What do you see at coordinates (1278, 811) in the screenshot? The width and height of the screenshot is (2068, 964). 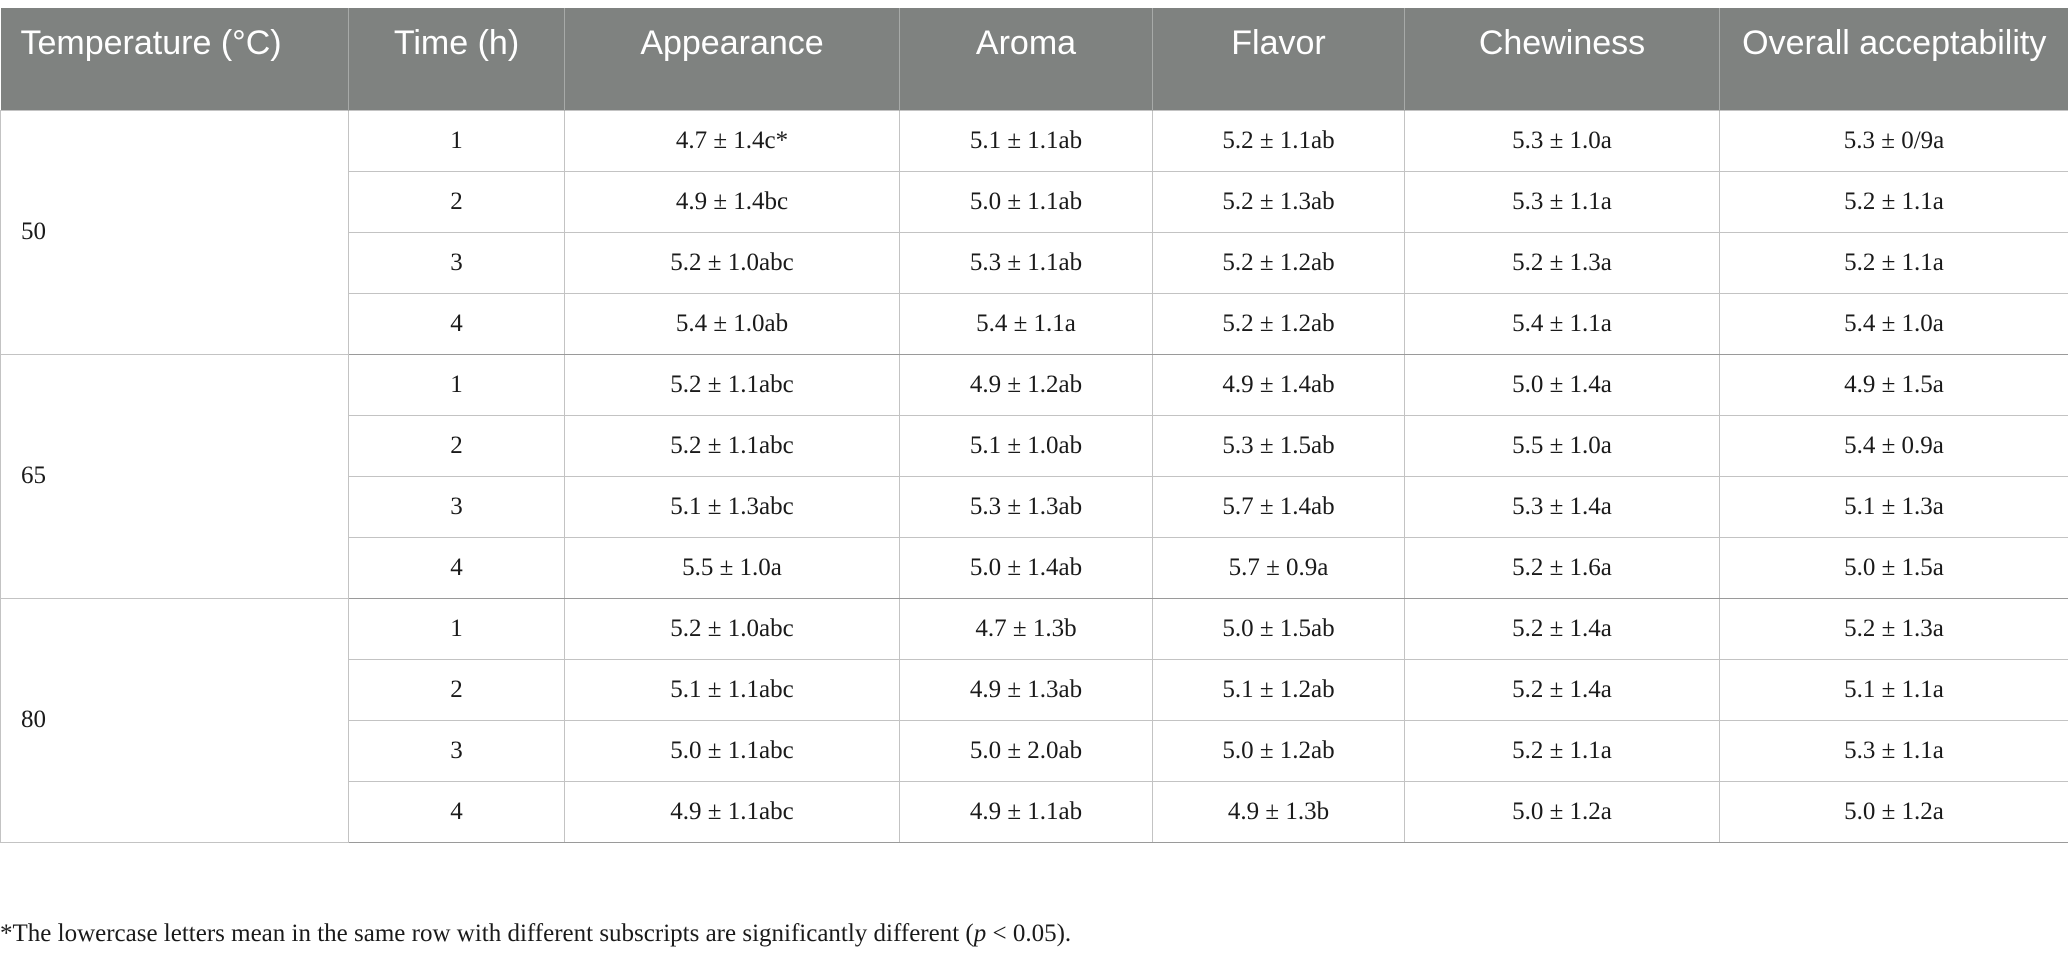 I see `cell-flavor: 4.9 ± 1.3b` at bounding box center [1278, 811].